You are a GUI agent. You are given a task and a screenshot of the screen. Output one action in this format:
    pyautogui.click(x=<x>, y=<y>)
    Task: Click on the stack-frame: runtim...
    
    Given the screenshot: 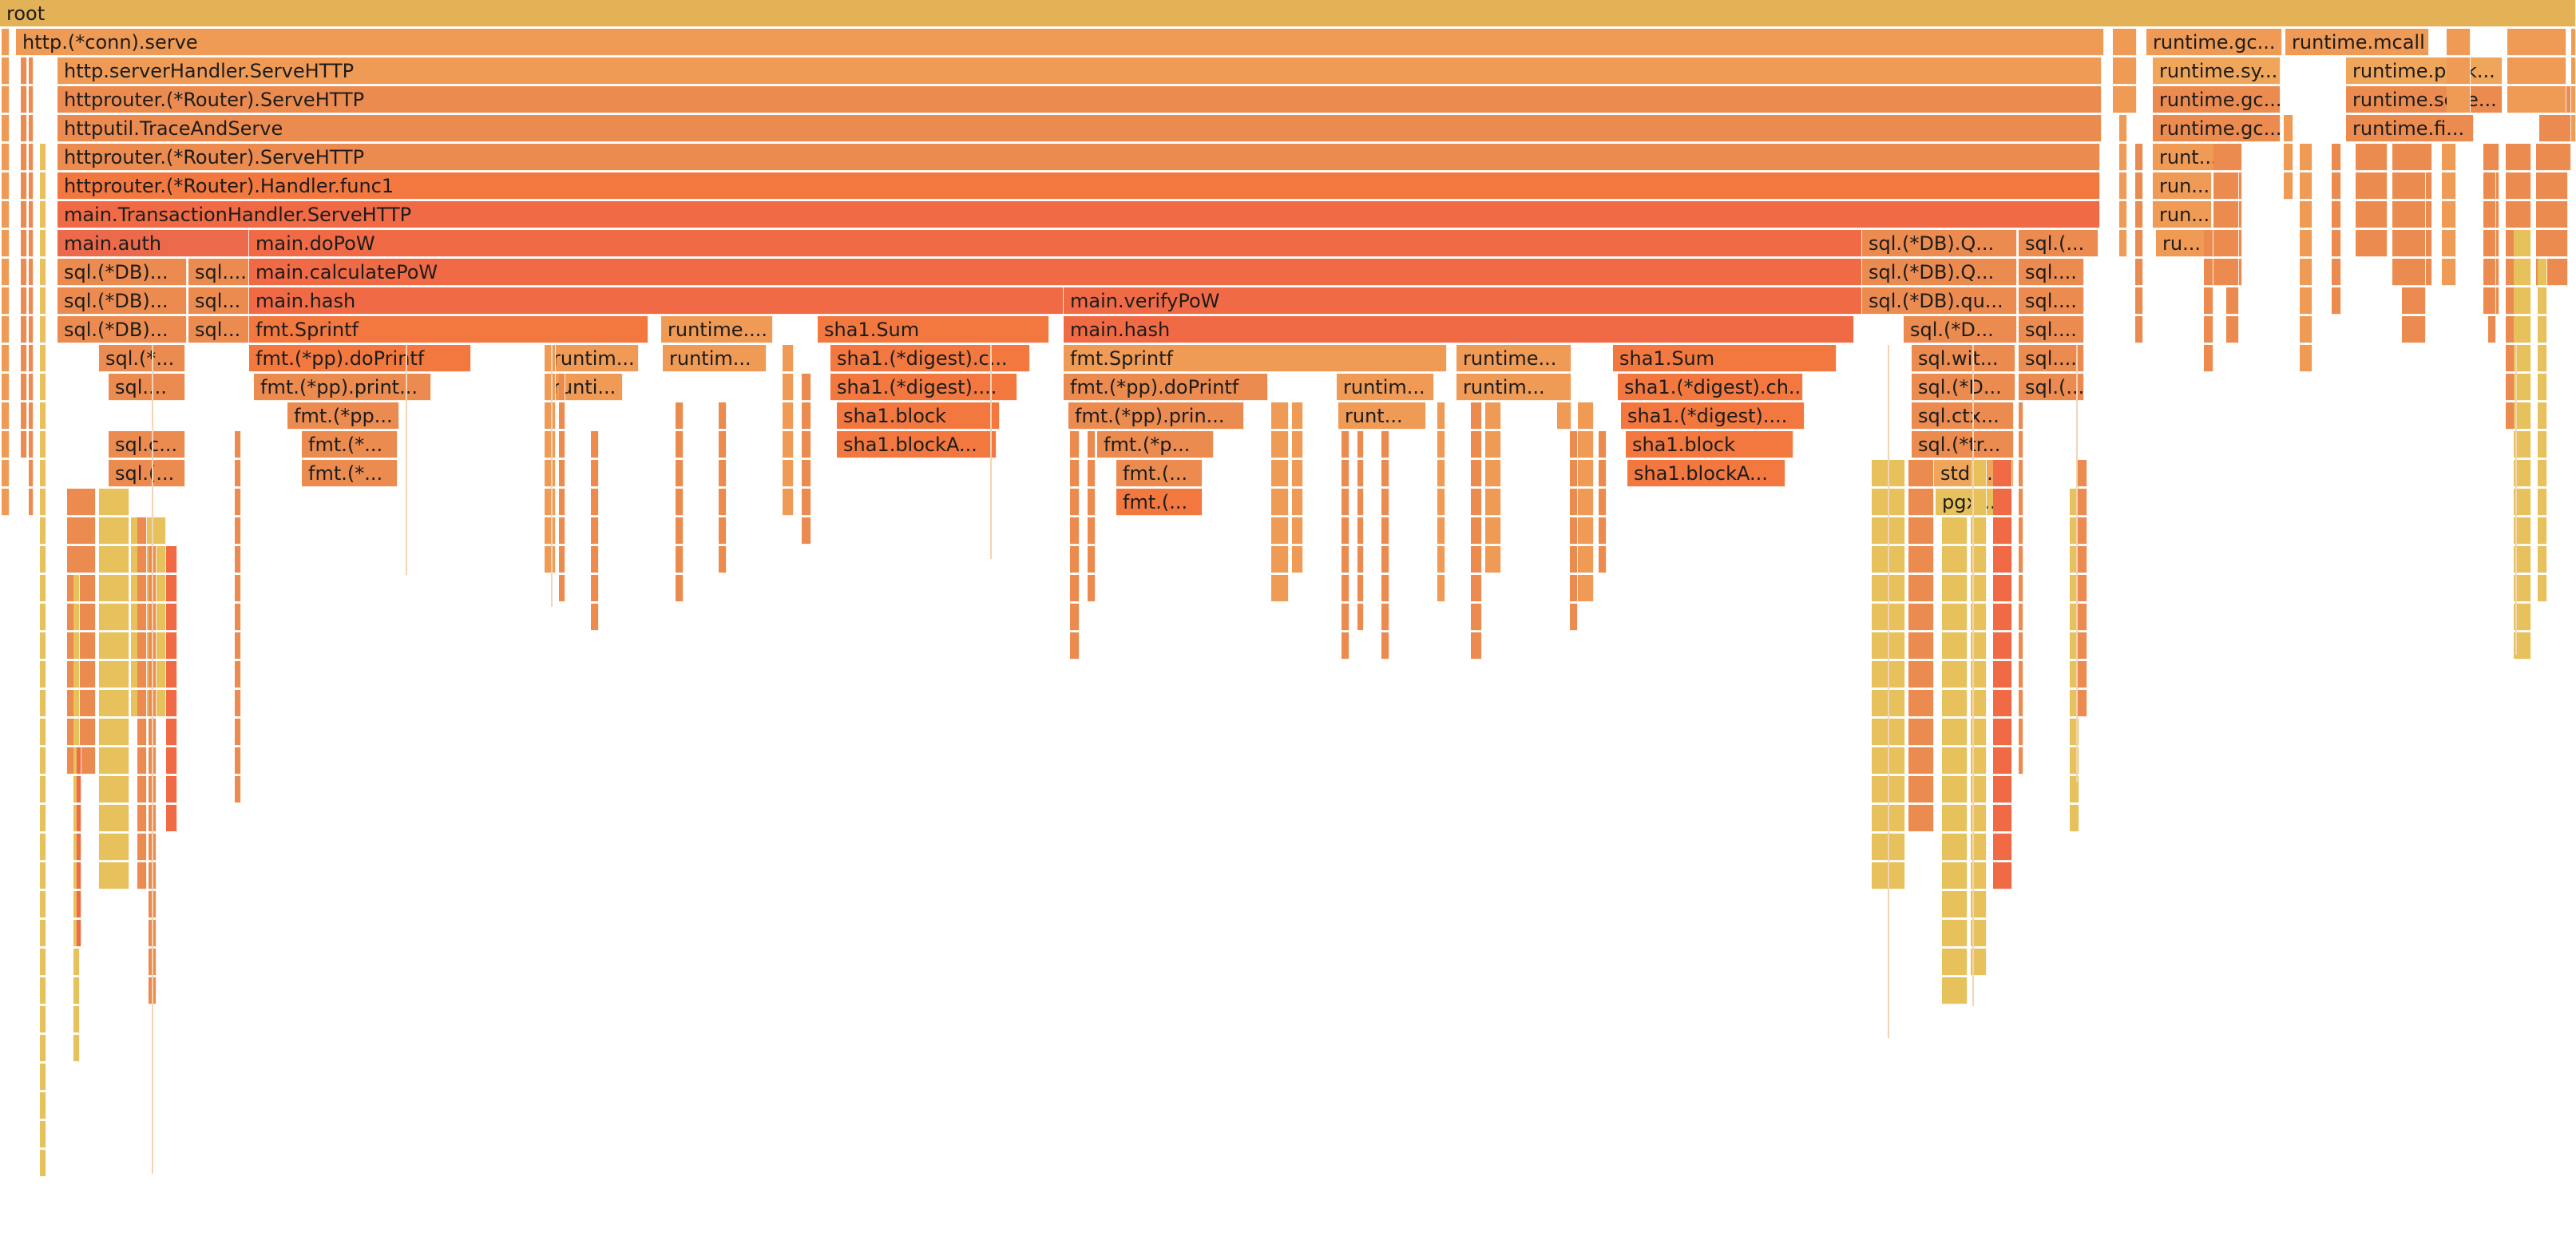 What is the action you would take?
    pyautogui.click(x=1385, y=388)
    